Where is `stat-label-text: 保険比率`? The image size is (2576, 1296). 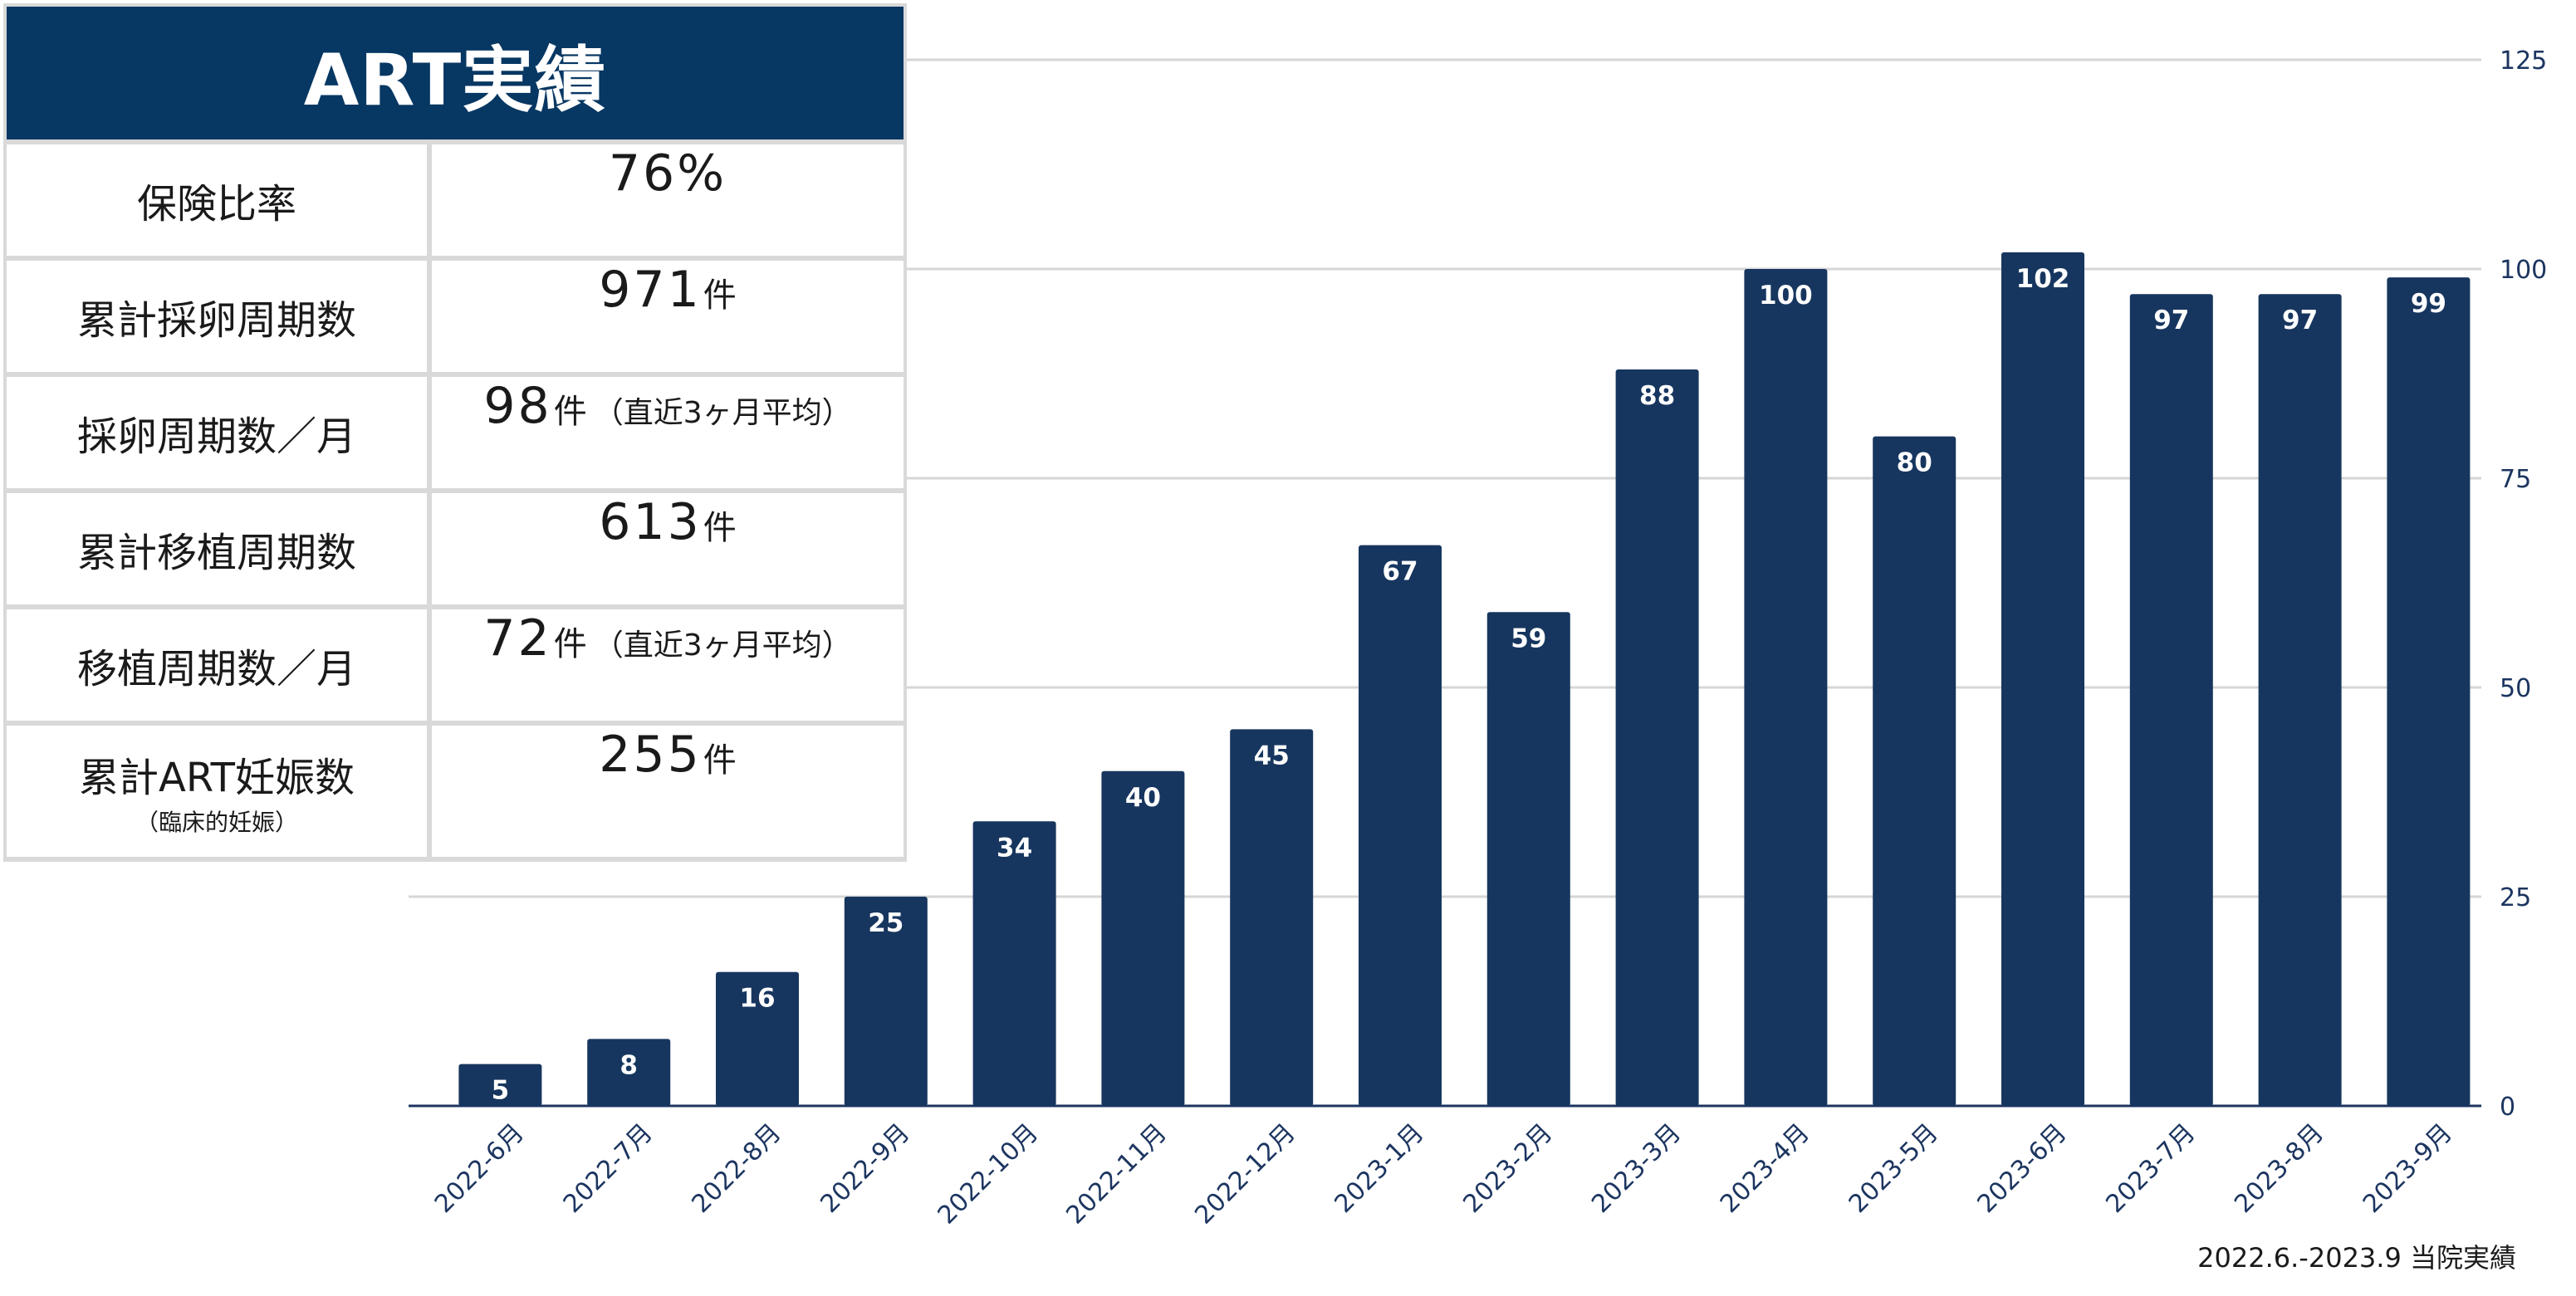 stat-label-text: 保険比率 is located at coordinates (216, 204).